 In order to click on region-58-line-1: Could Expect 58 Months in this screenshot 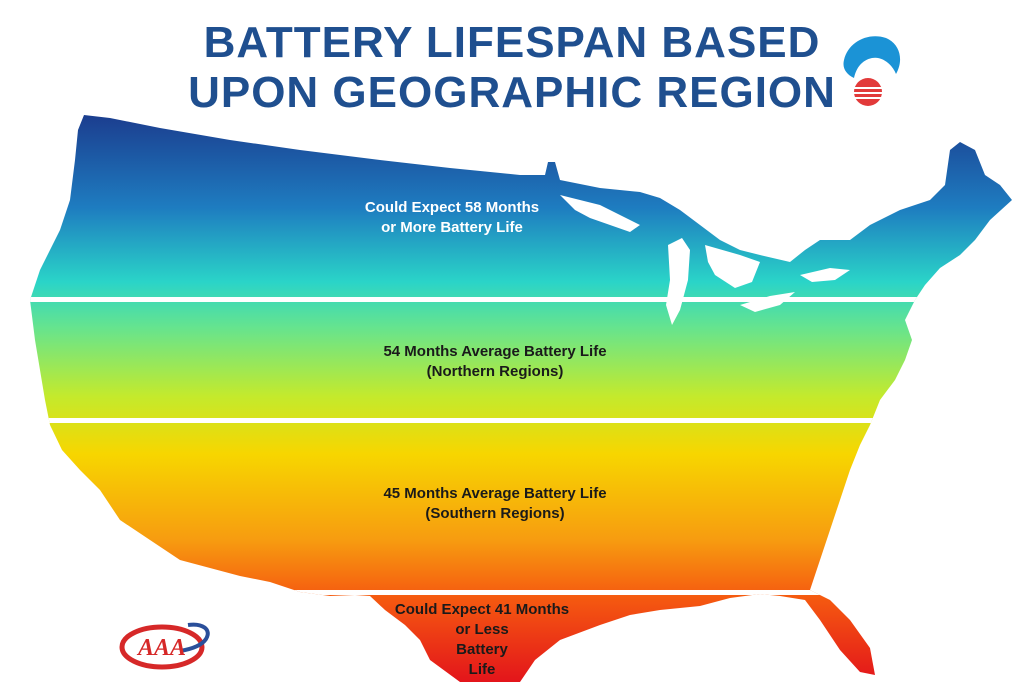, I will do `click(452, 207)`.